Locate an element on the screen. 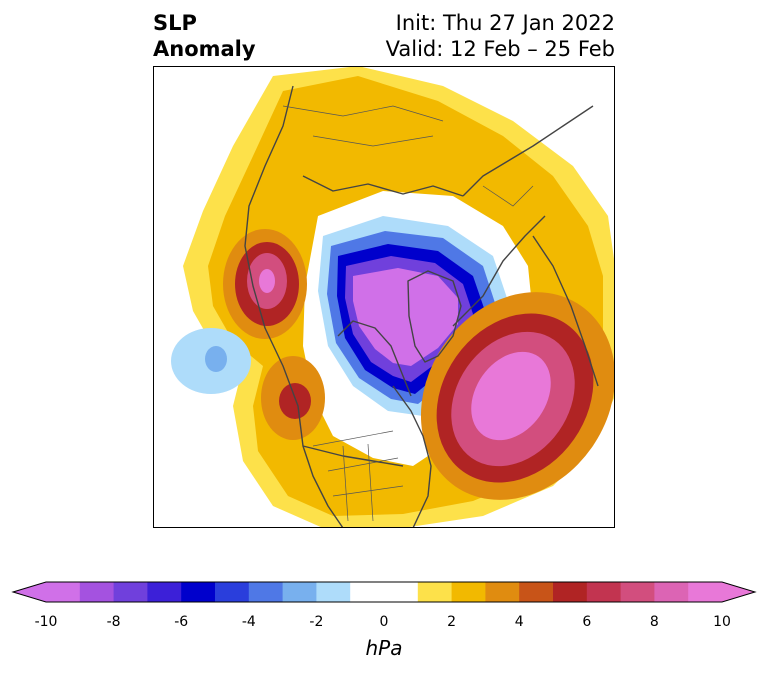 This screenshot has height=673, width=768. colorbar-tick-label: -2 is located at coordinates (316, 622).